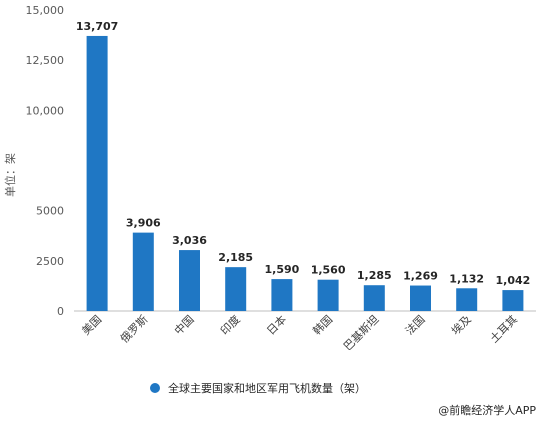  What do you see at coordinates (503, 329) in the screenshot?
I see `x-tick-label: 土耳其` at bounding box center [503, 329].